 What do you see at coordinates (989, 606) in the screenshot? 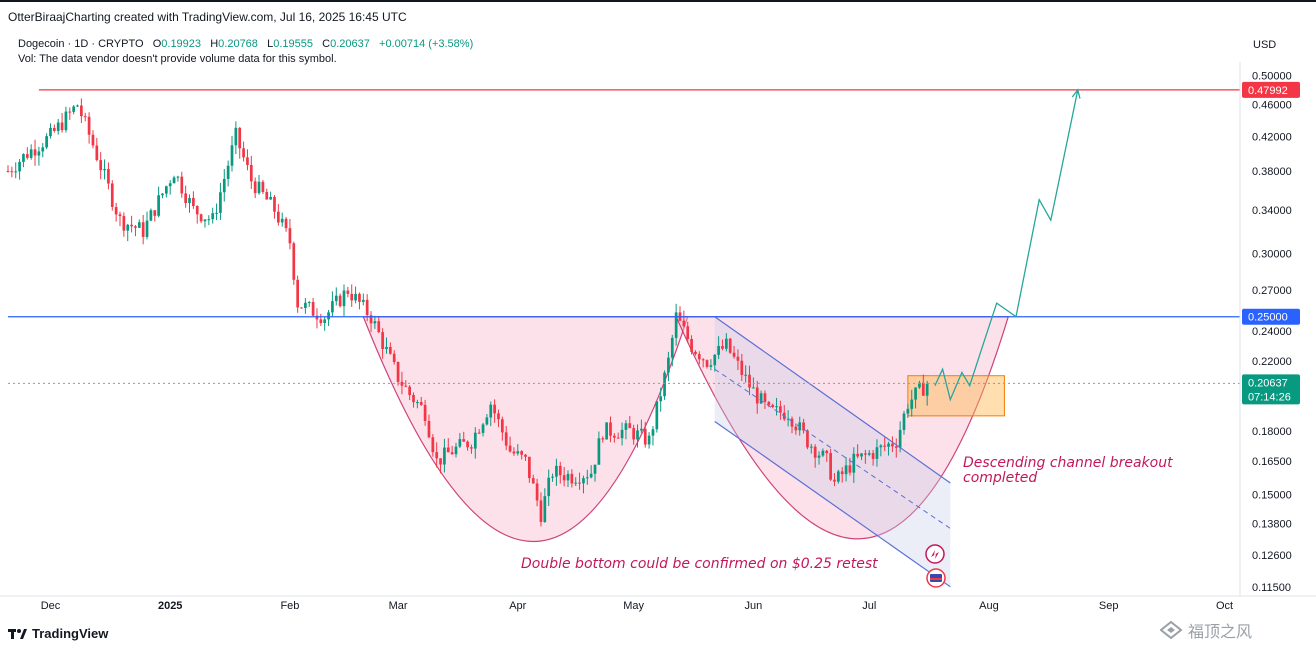
I see `time-axis-label: Aug` at bounding box center [989, 606].